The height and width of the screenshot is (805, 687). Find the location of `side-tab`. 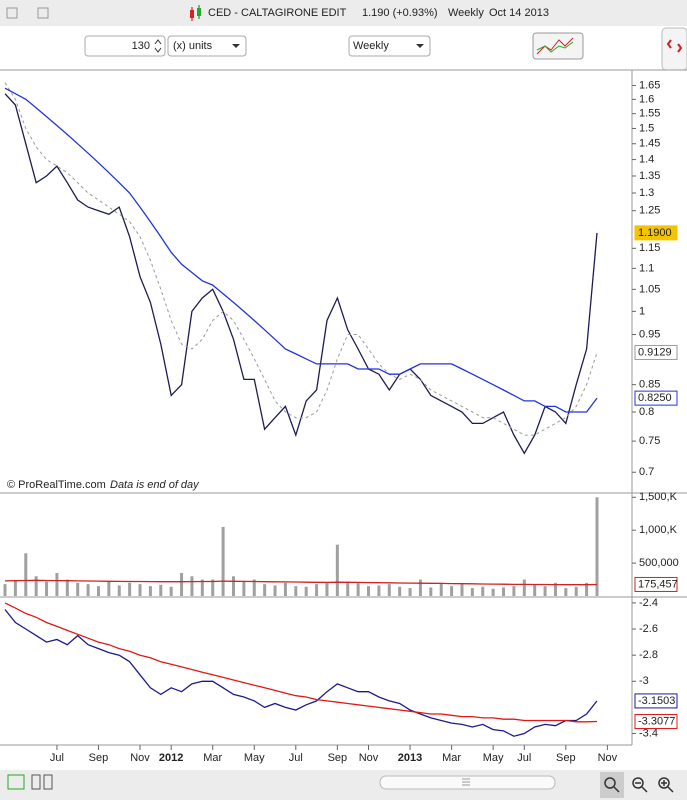

side-tab is located at coordinates (674, 49).